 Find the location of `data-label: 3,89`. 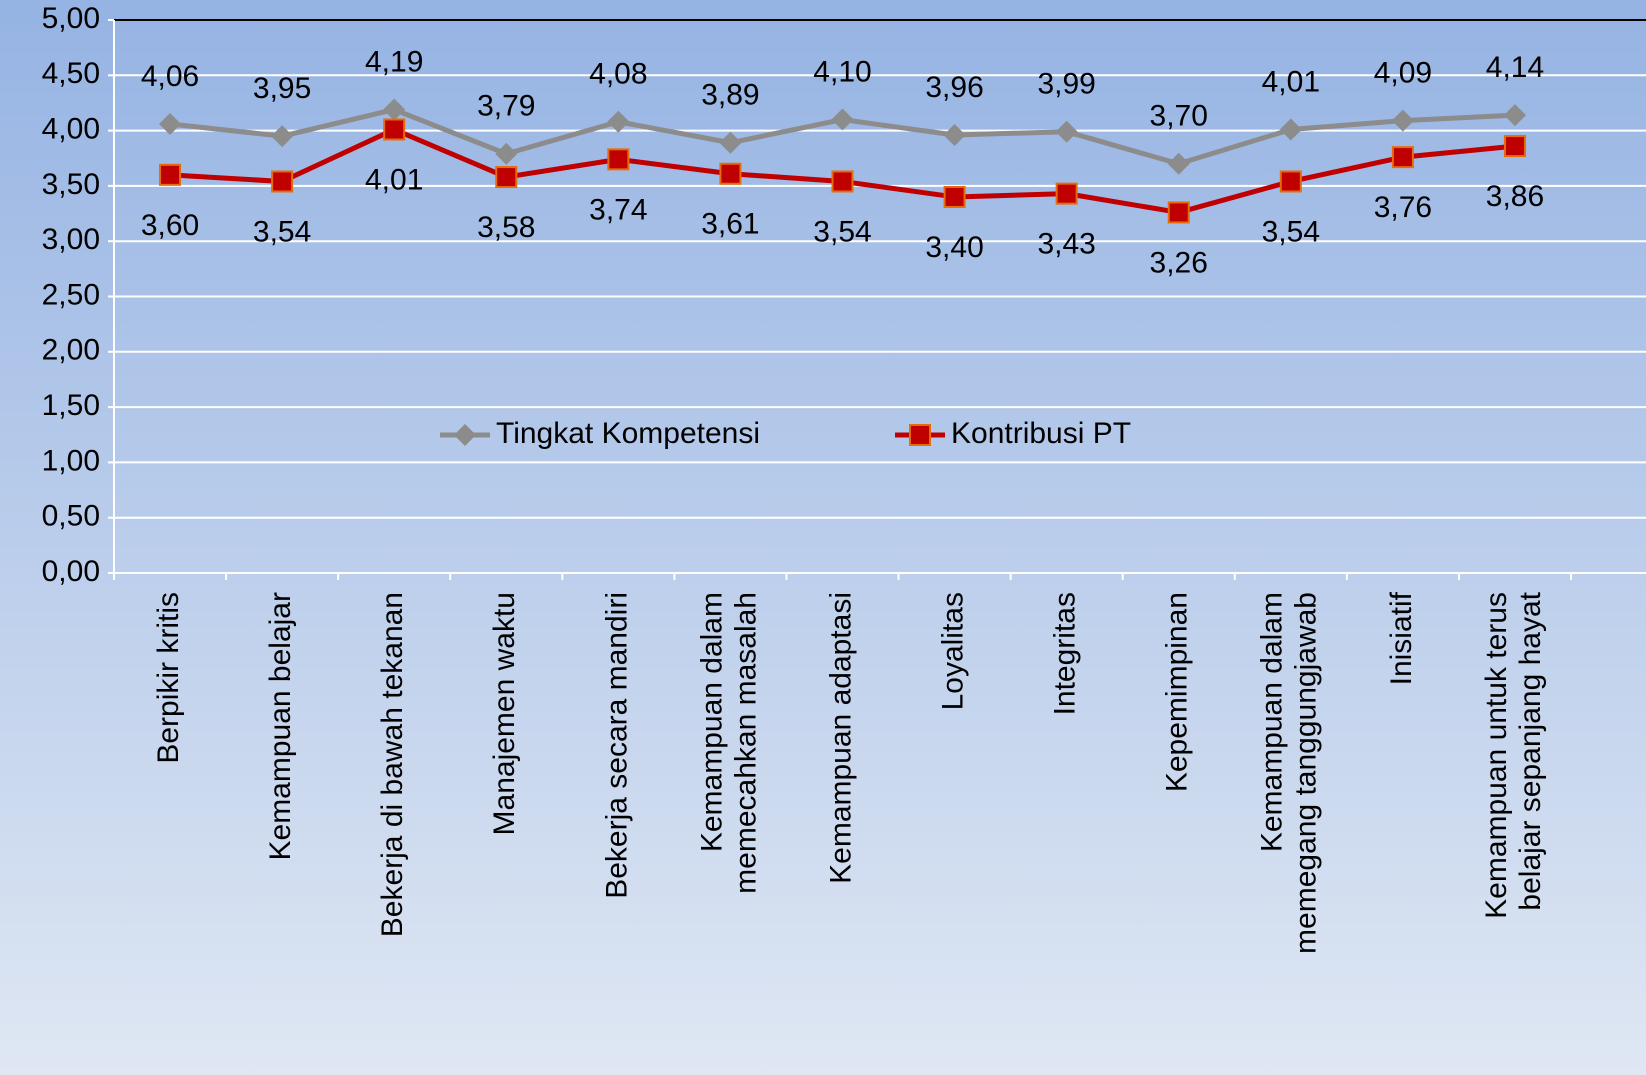

data-label: 3,89 is located at coordinates (730, 95).